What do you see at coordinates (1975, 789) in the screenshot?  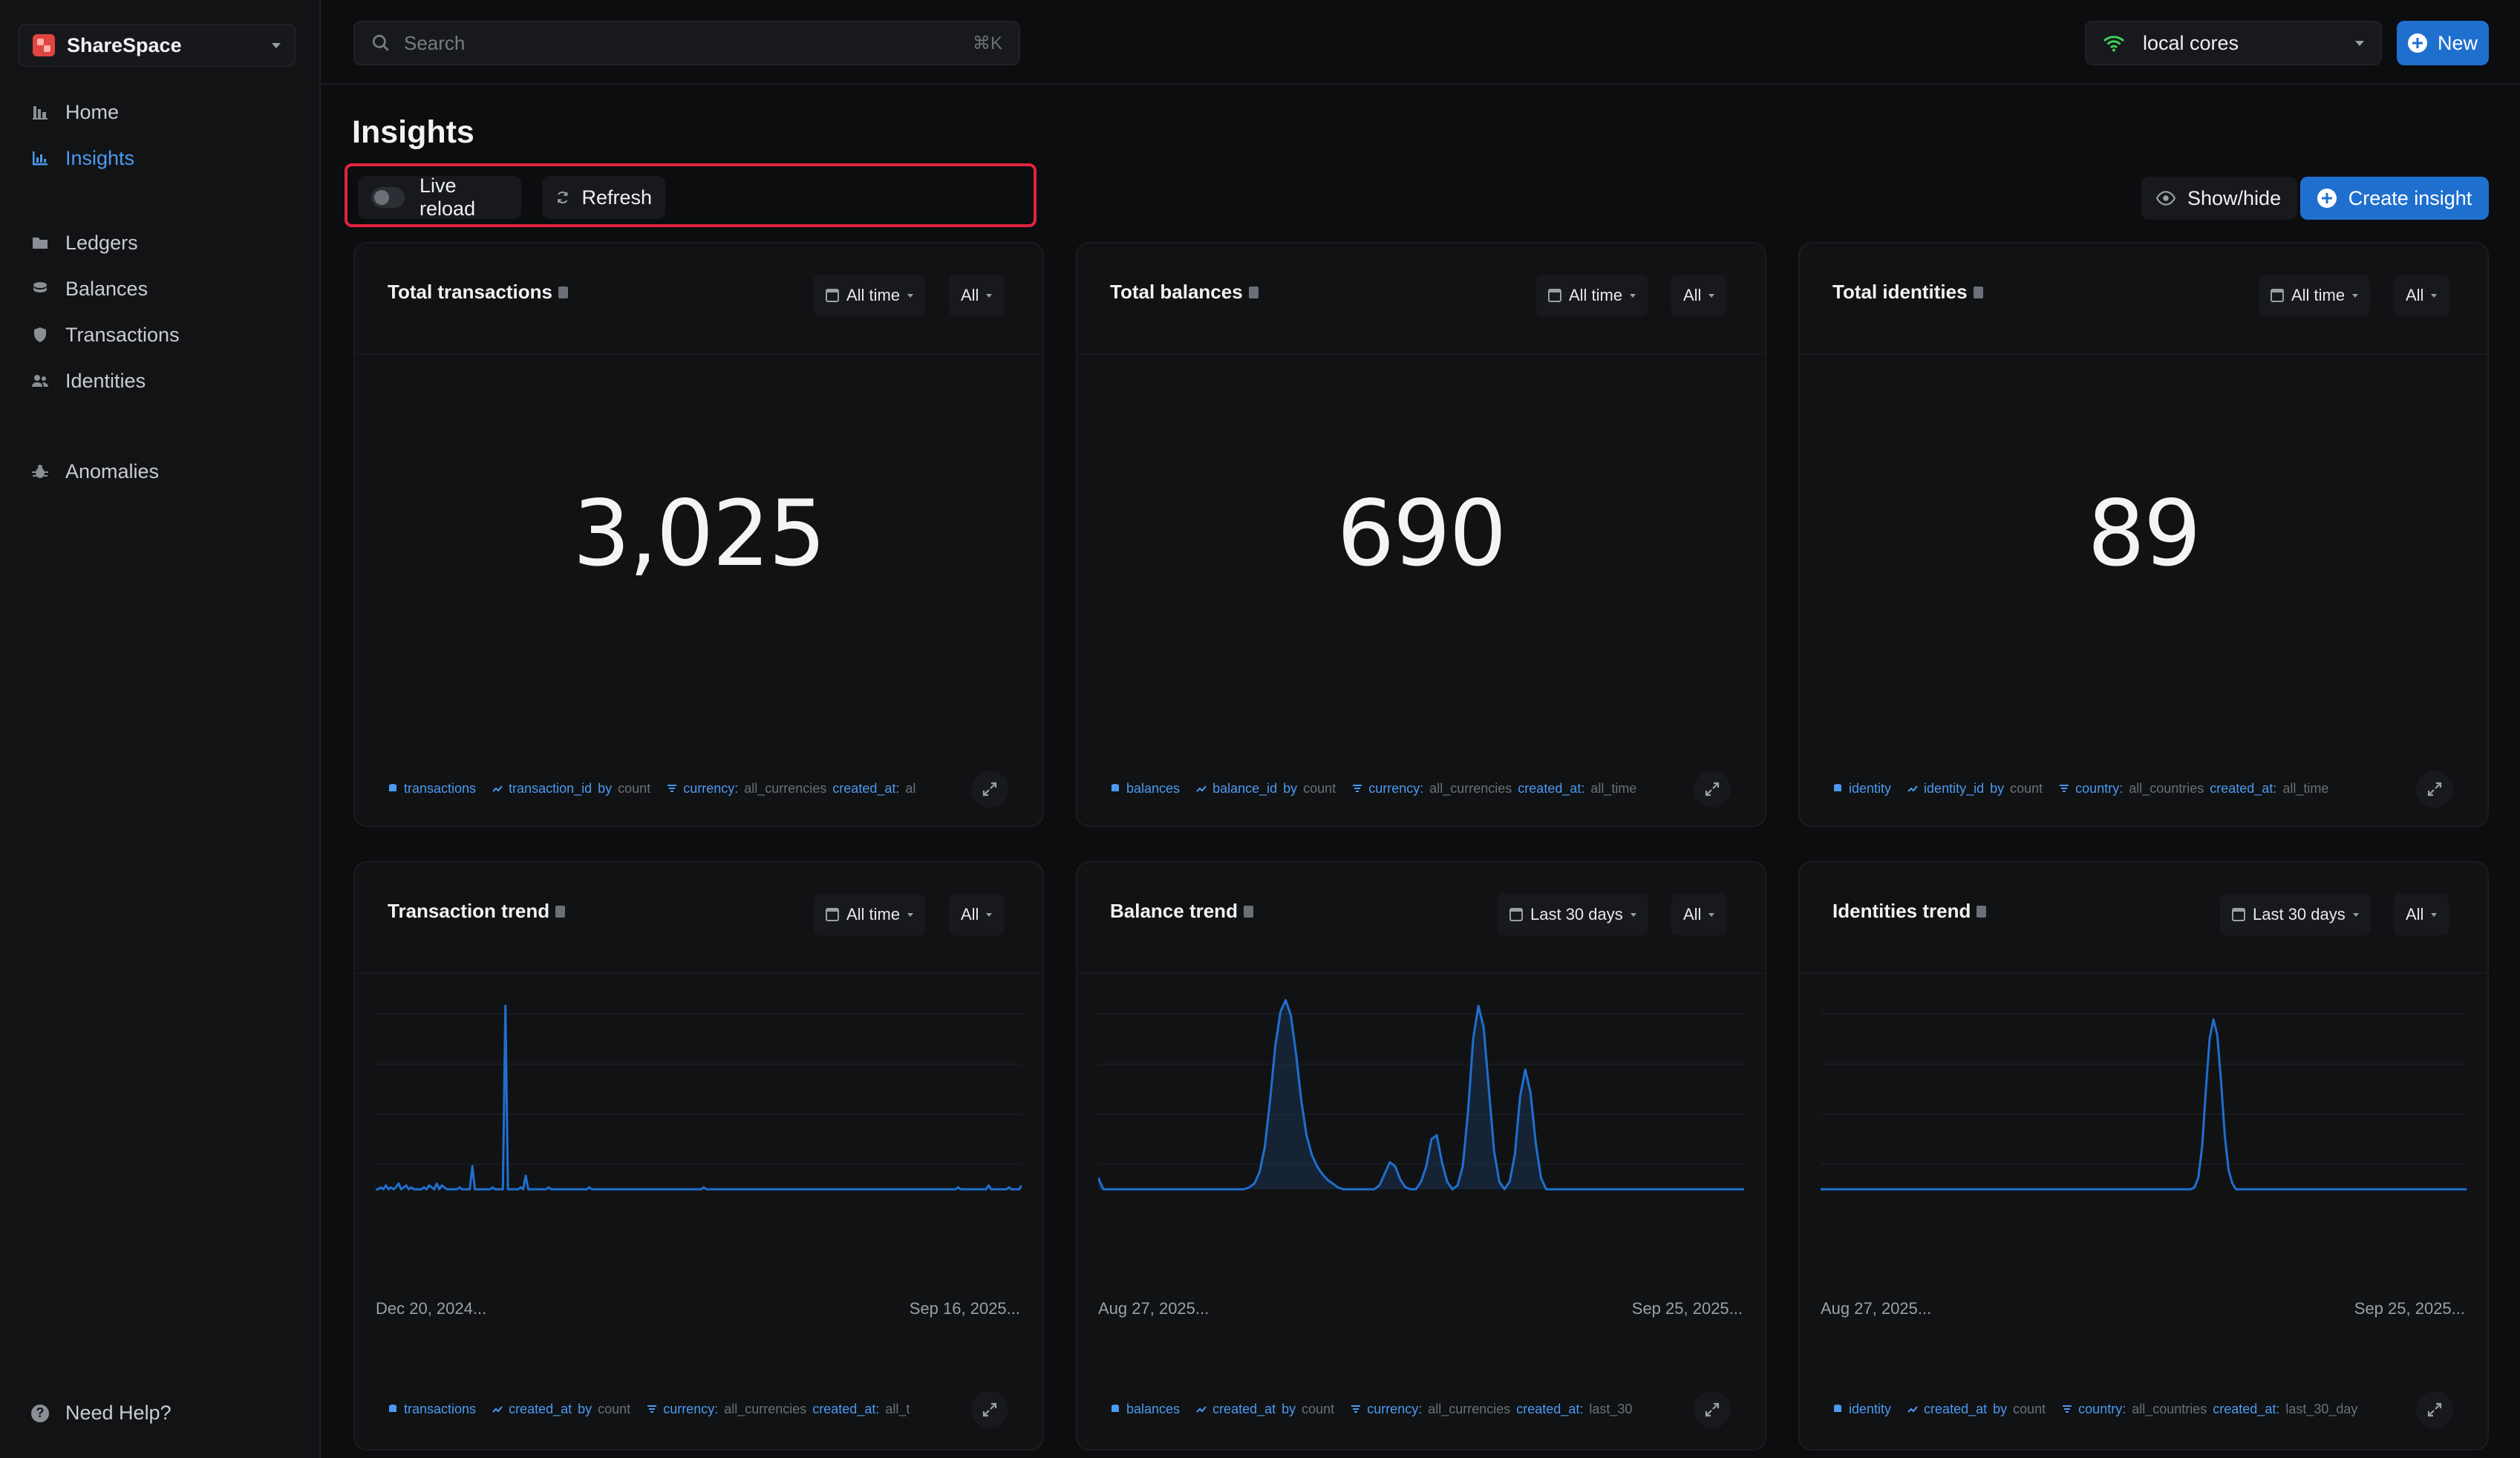 I see `footer-metric: identity_id by count` at bounding box center [1975, 789].